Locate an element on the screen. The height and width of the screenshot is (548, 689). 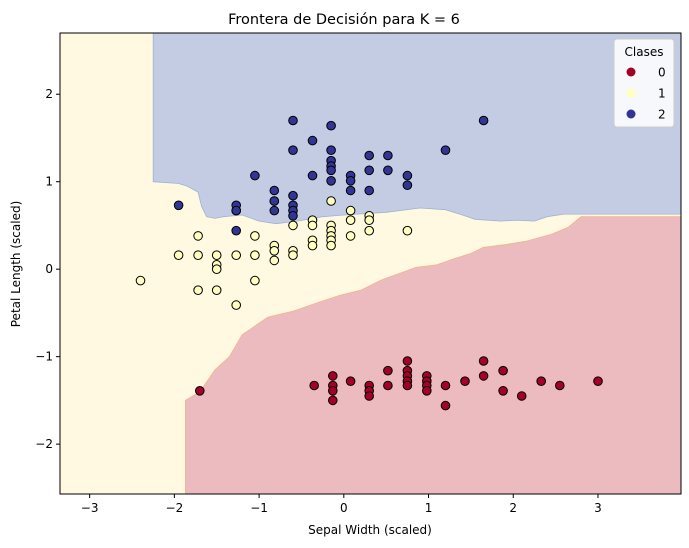
legend-title: Clases is located at coordinates (644, 52).